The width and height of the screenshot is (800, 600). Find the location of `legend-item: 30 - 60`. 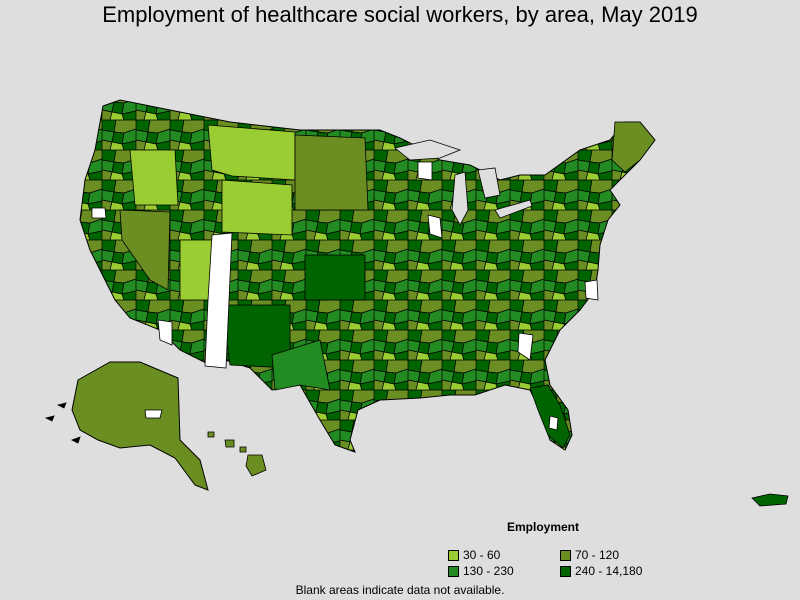

legend-item: 30 - 60 is located at coordinates (504, 555).